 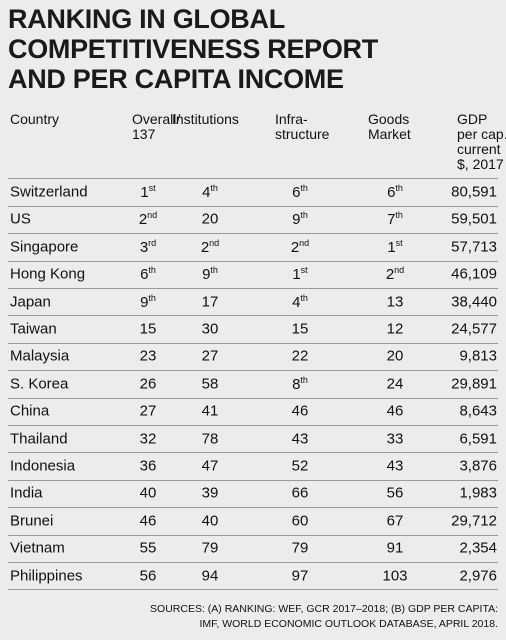 What do you see at coordinates (395, 302) in the screenshot?
I see `cell: 13` at bounding box center [395, 302].